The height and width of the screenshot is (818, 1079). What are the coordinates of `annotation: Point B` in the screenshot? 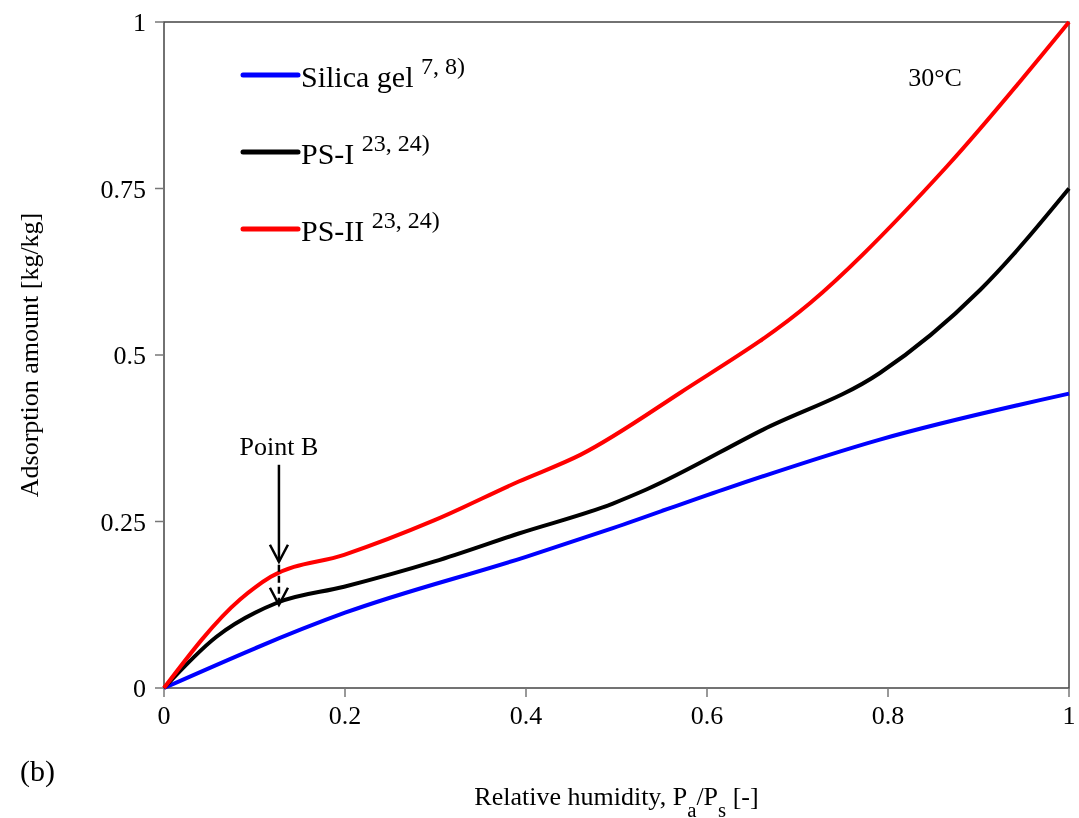 It's located at (279, 446).